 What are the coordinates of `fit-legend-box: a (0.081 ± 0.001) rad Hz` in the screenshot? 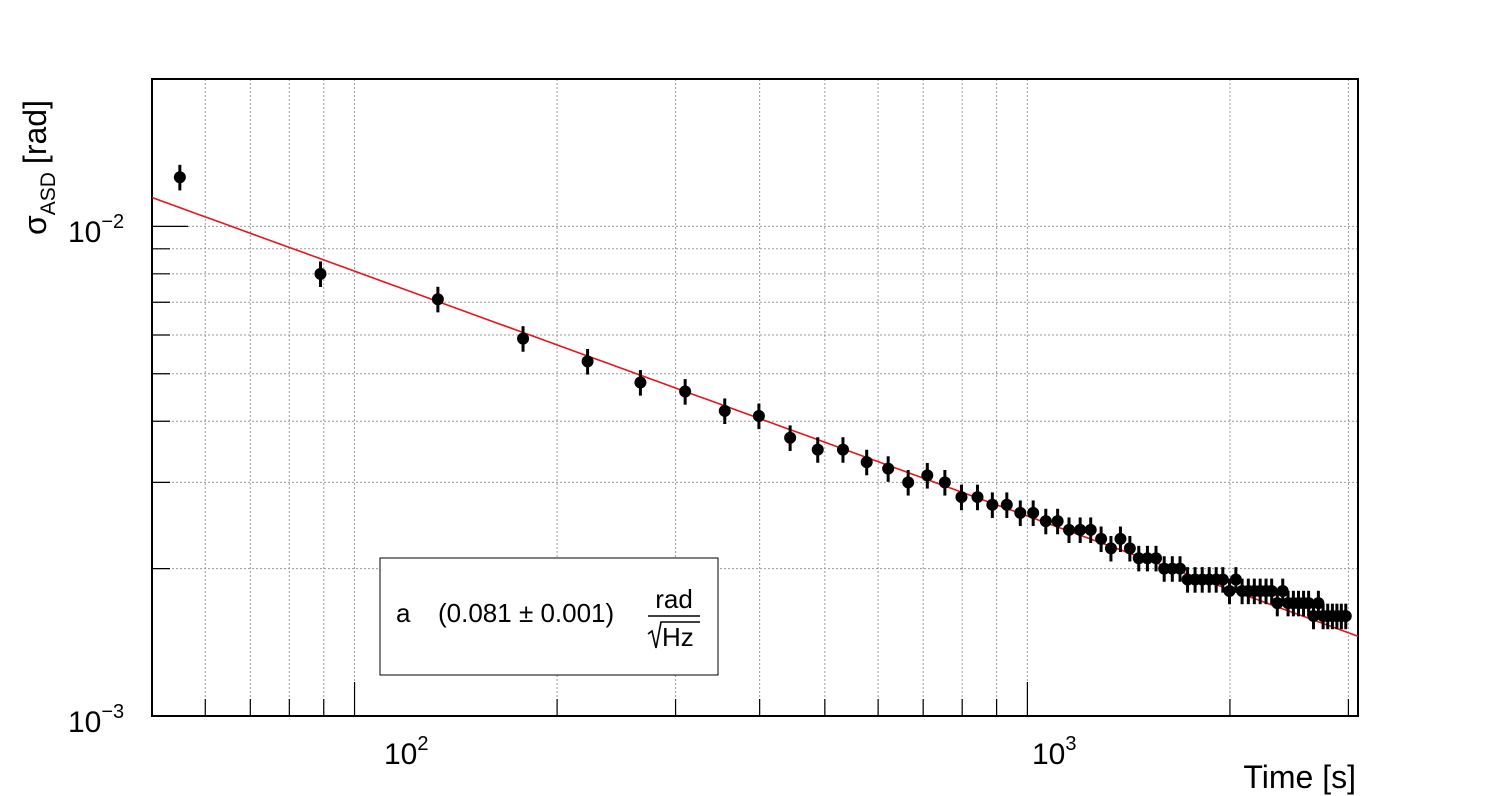 It's located at (549, 616).